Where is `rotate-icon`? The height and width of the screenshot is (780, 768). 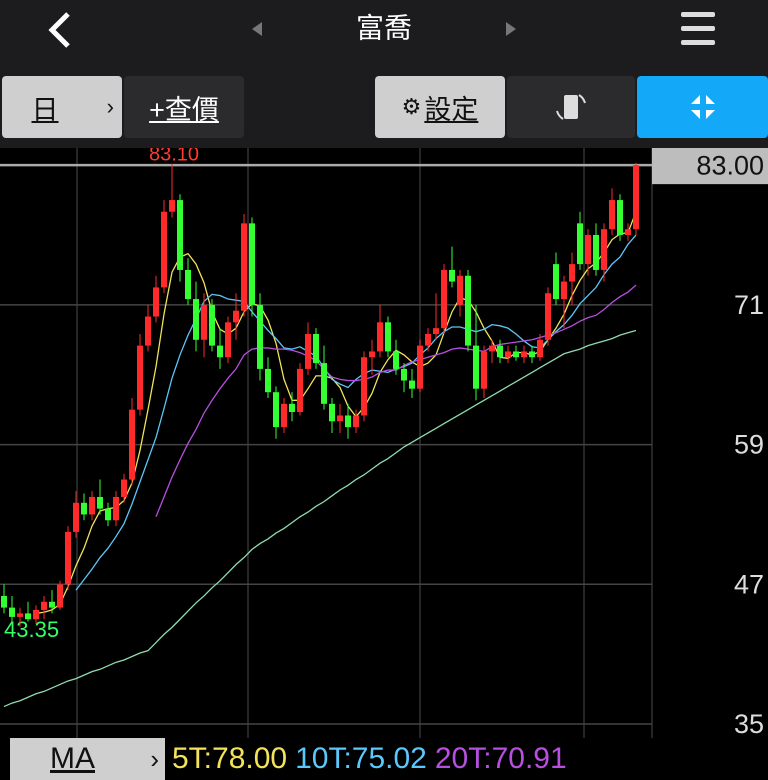 rotate-icon is located at coordinates (571, 107).